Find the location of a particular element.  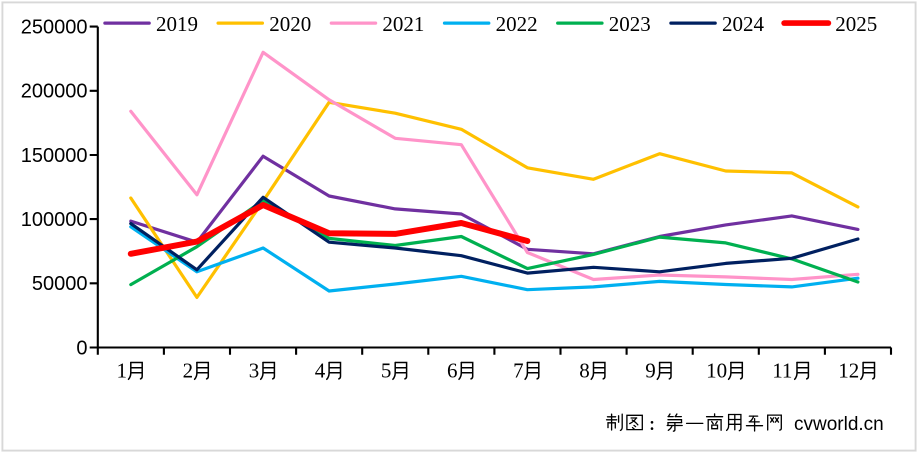

svg-text: 200000 is located at coordinates (54, 92).